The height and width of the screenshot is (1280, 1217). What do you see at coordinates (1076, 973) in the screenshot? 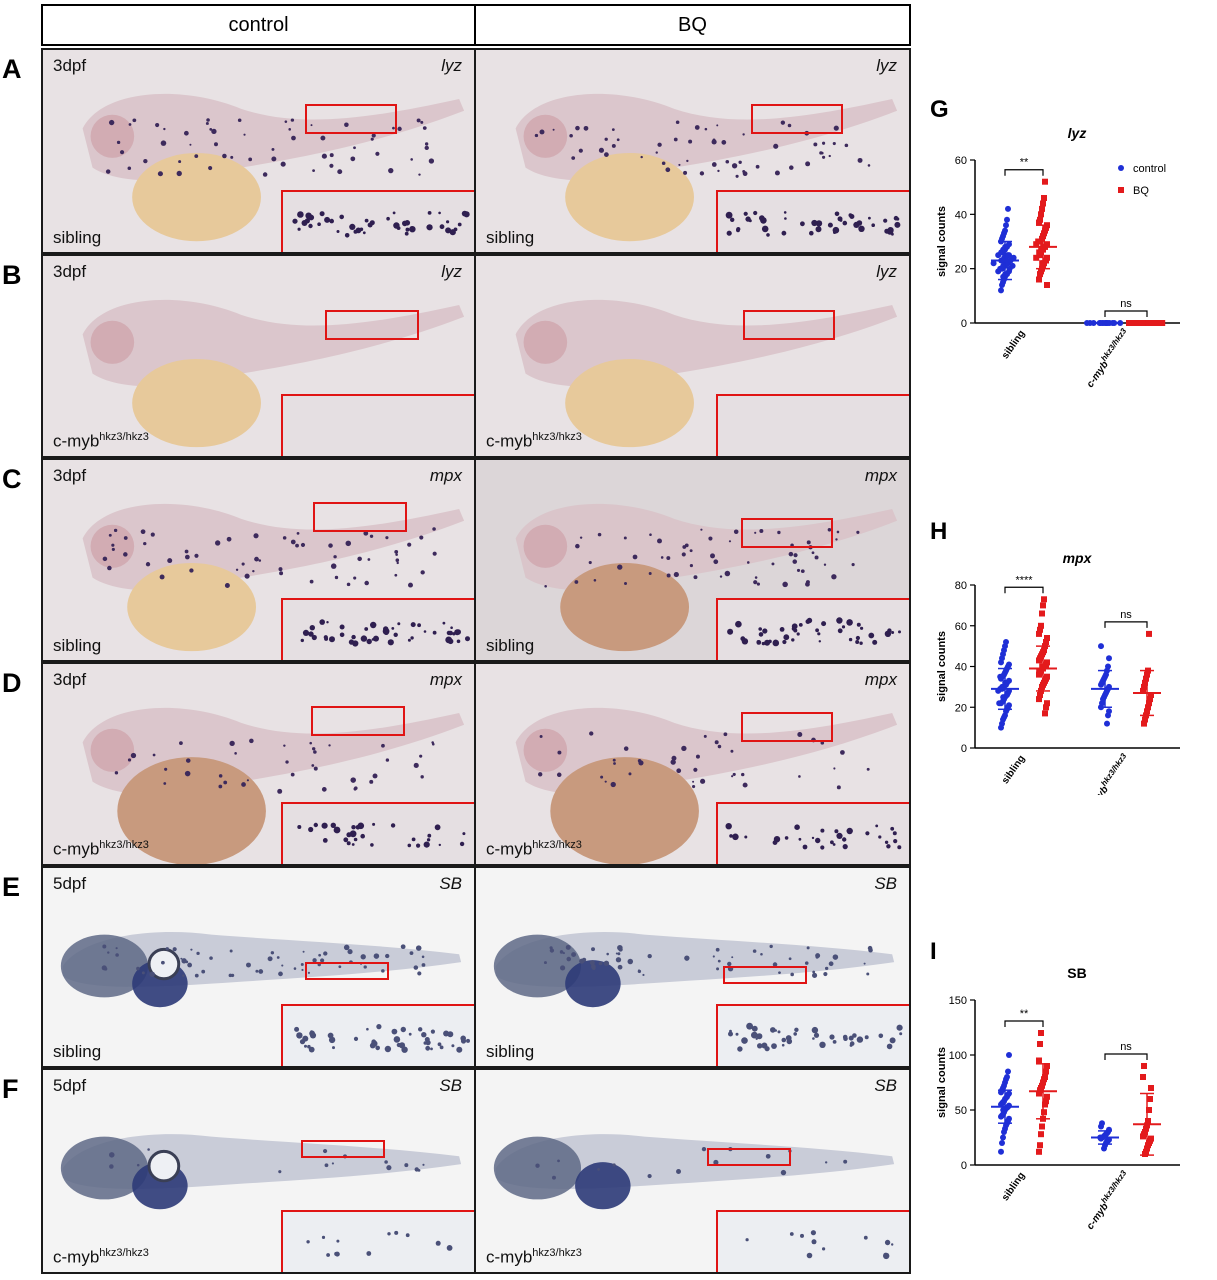
I see `chart-title: SB` at bounding box center [1076, 973].